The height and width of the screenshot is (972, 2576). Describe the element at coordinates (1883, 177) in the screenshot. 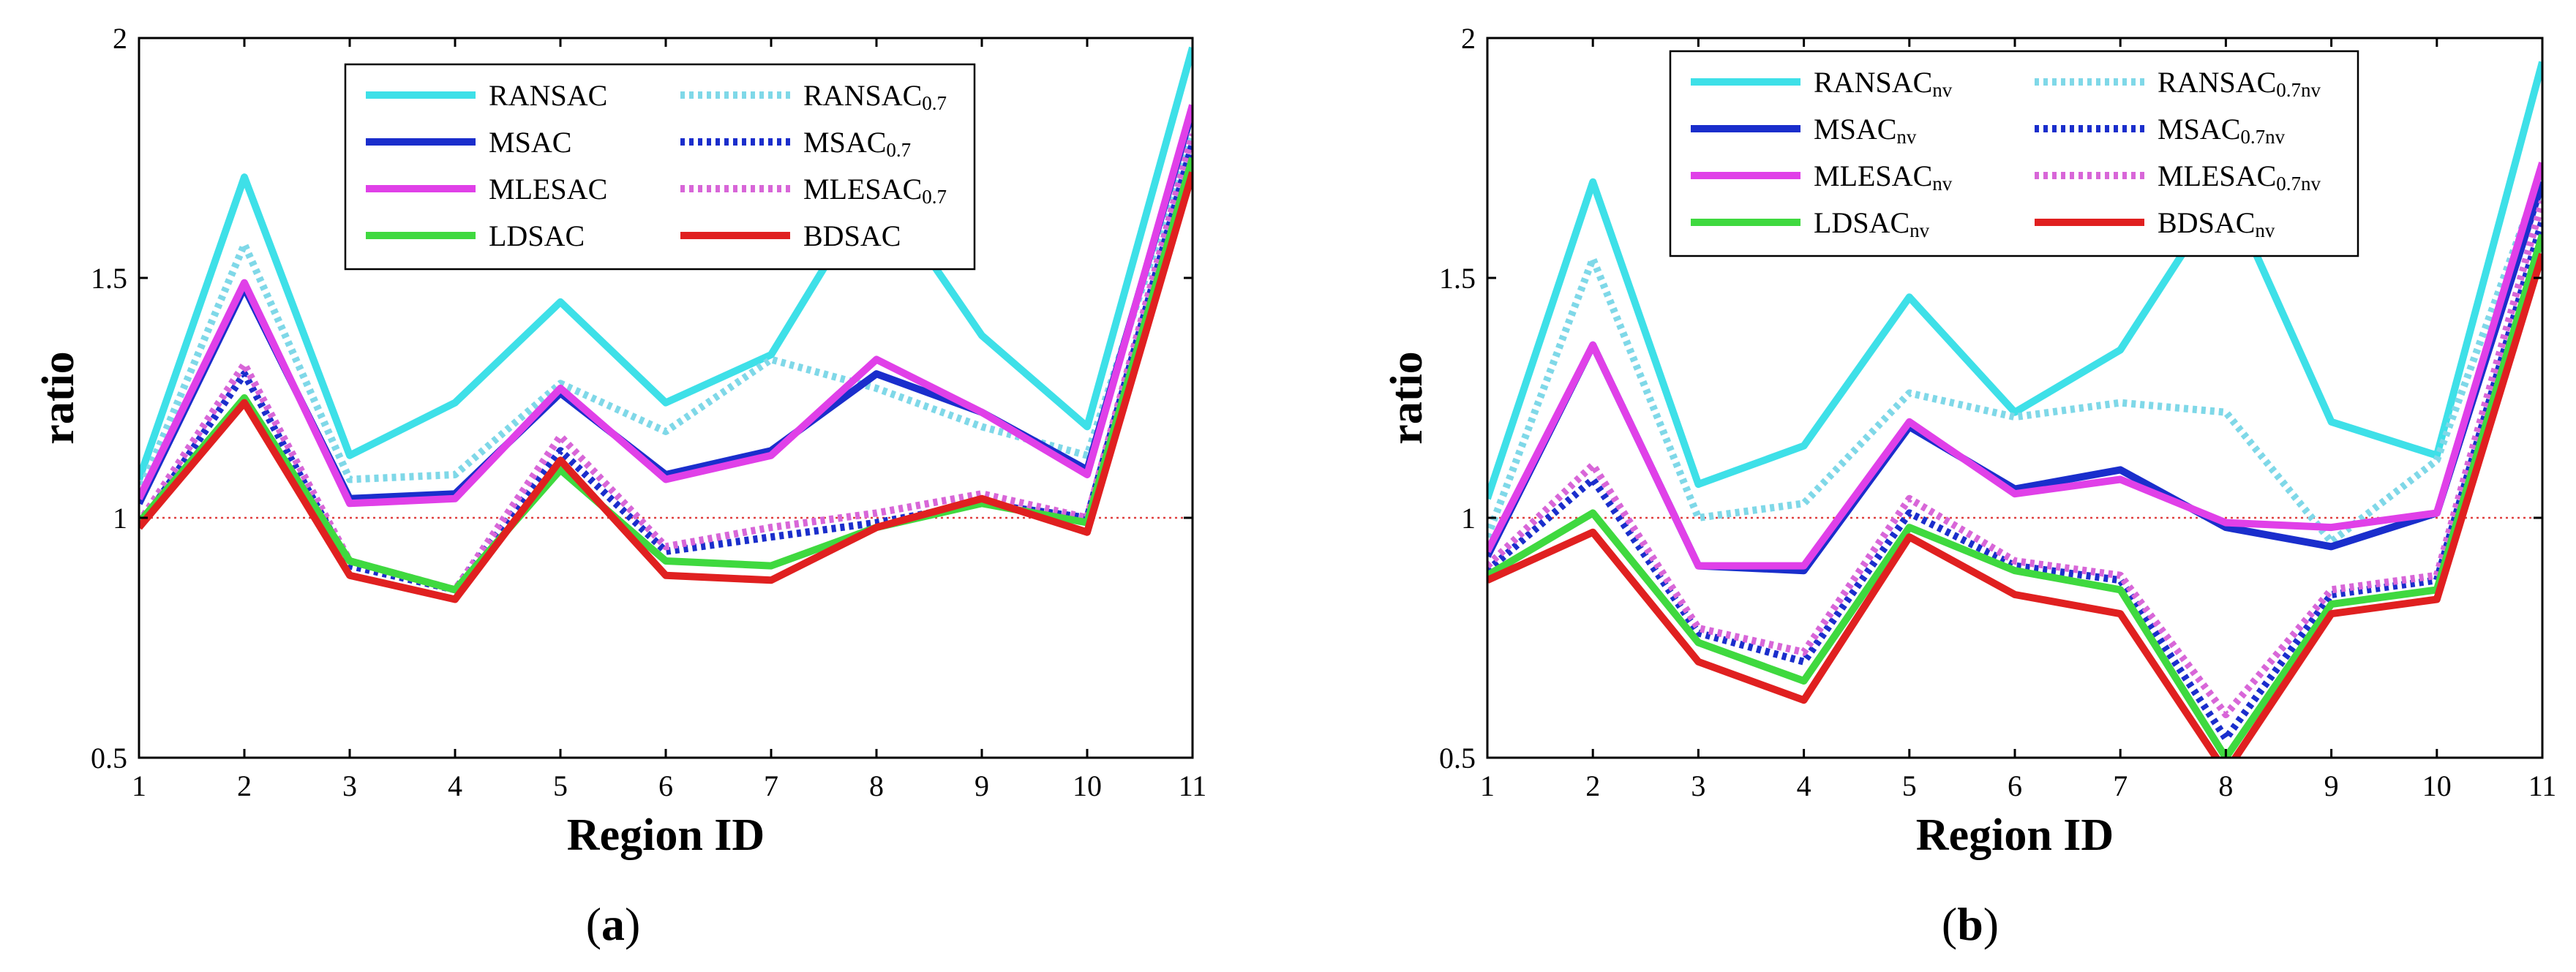

I see `legend-entry: MLESACnv` at that location.